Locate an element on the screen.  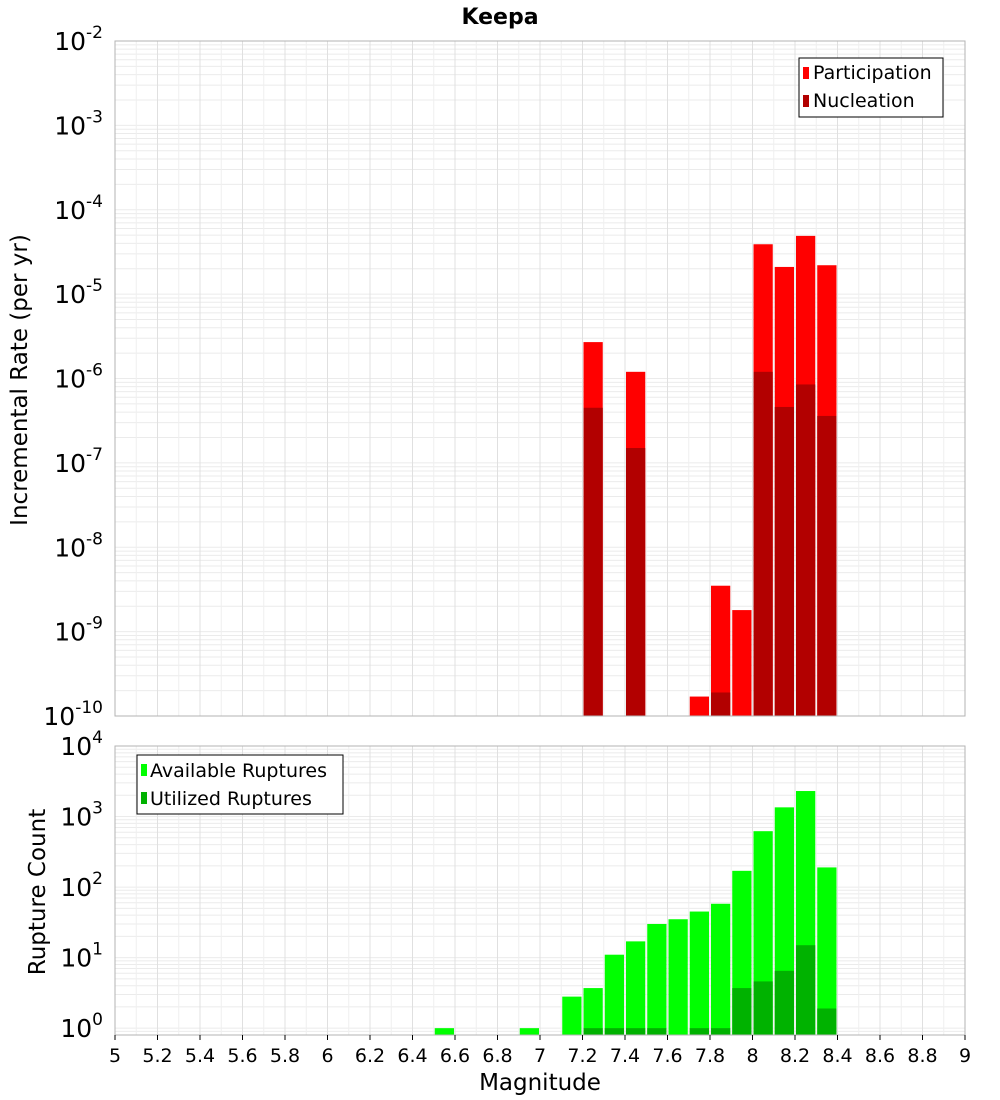
x-tick-label: 7.8 is located at coordinates (710, 1056).